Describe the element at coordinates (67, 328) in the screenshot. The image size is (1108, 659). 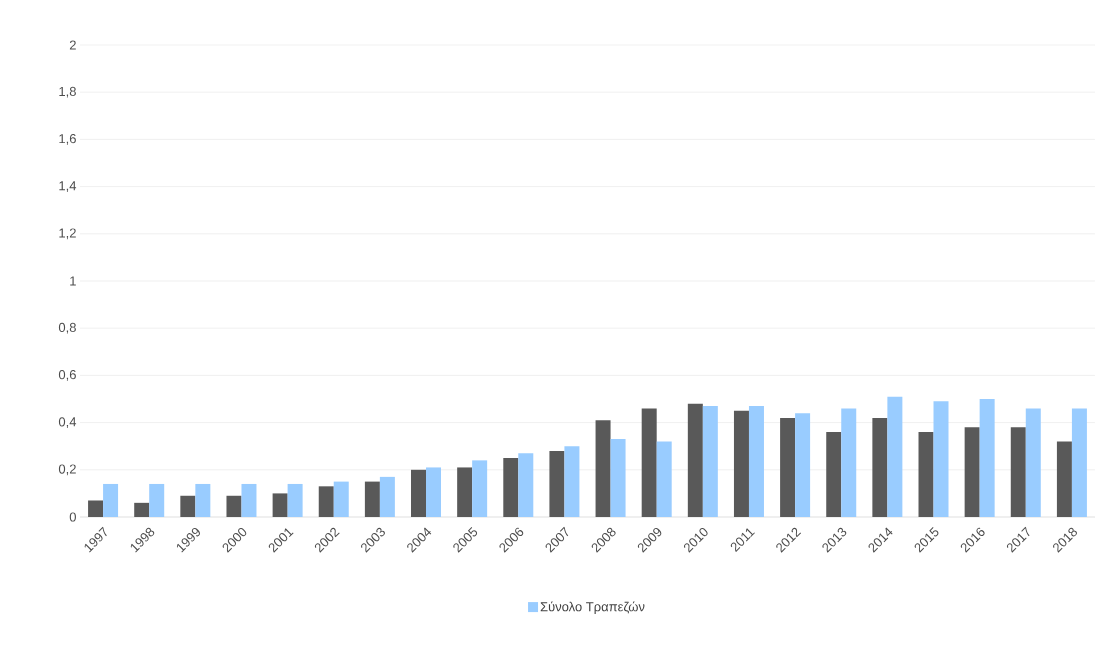
I see `y-tick-label: 0,8` at that location.